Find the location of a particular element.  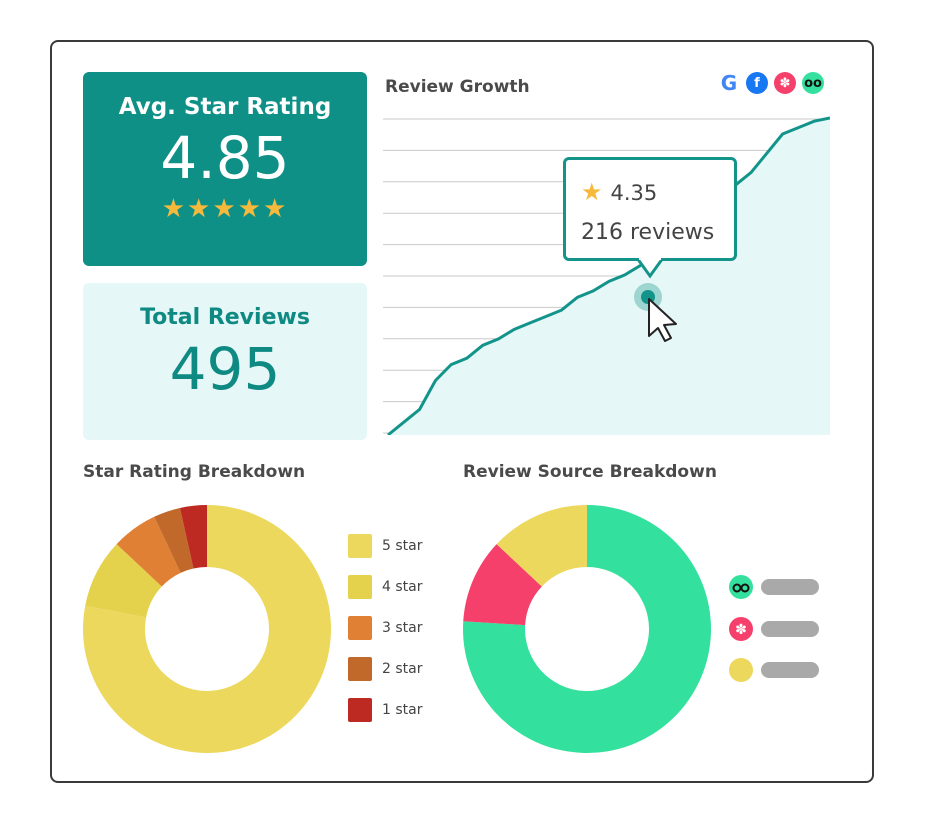

avg-star-rating-value: 4.85 is located at coordinates (225, 158).